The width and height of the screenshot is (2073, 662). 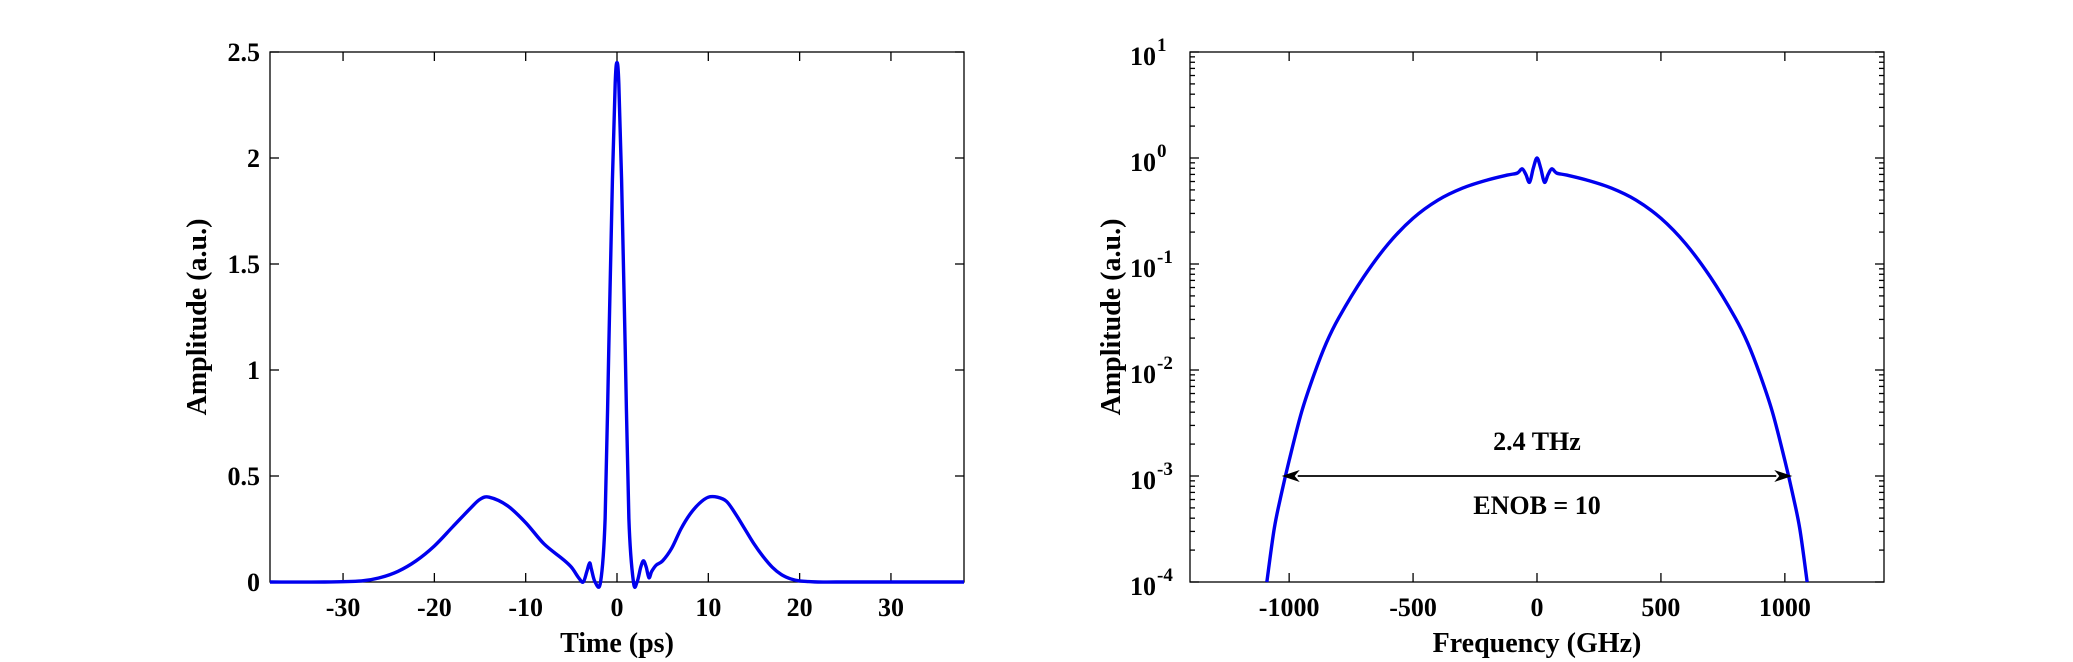 I want to click on freq-y-tick-label: 10 1, so click(x=1148, y=53).